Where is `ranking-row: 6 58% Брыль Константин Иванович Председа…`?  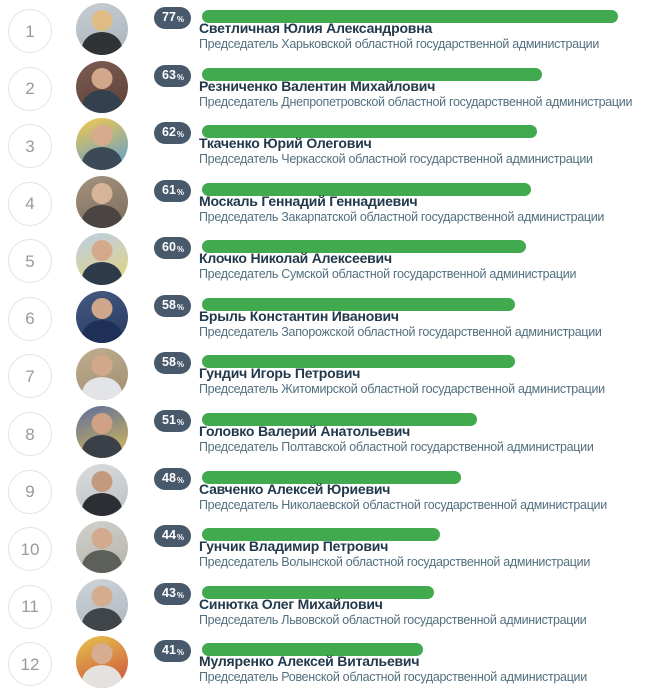
ranking-row: 6 58% Брыль Константин Иванович Председа… is located at coordinates (325, 317).